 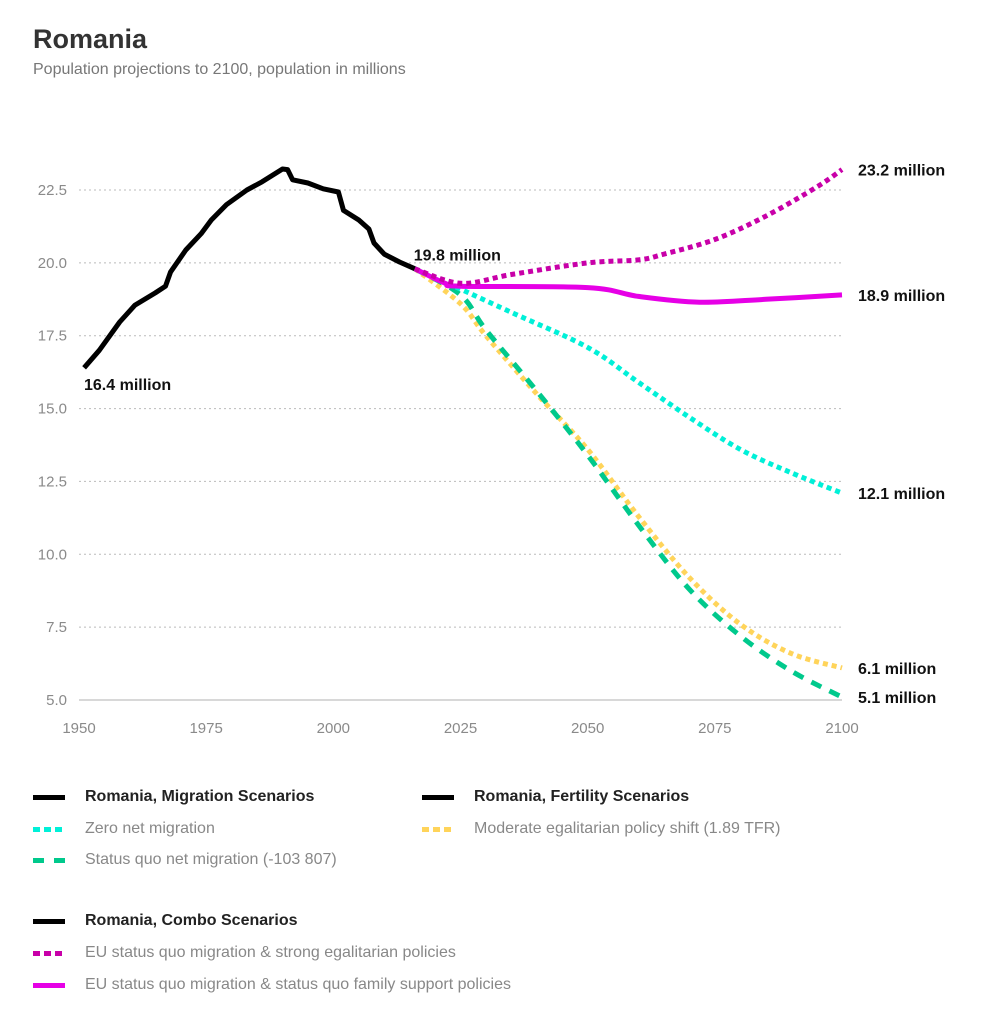 I want to click on data-label: 16.4 million, so click(x=127, y=385).